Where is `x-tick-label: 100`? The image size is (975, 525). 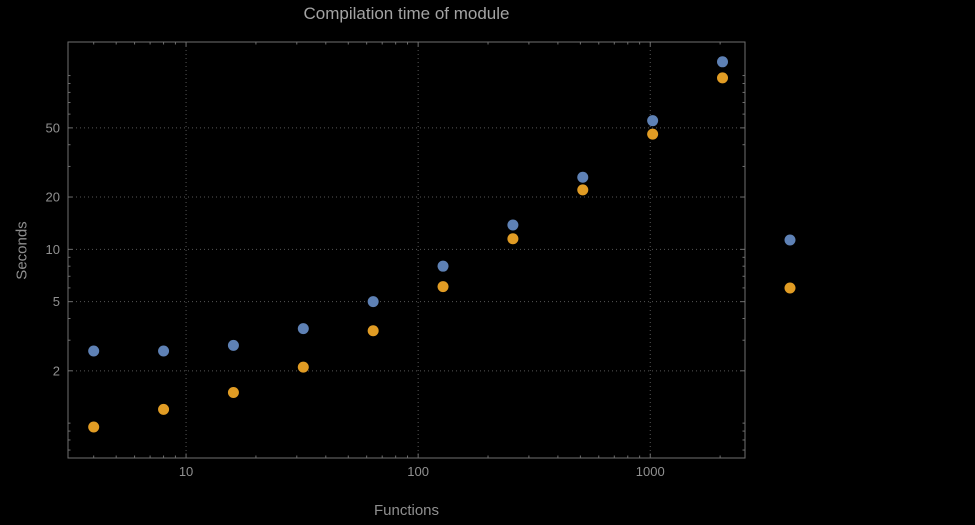
x-tick-label: 100 is located at coordinates (418, 471).